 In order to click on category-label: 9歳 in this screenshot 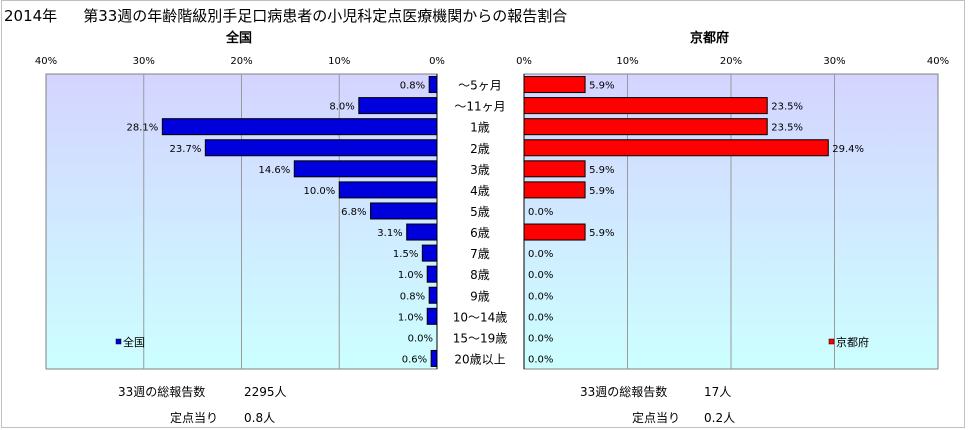, I will do `click(480, 296)`.